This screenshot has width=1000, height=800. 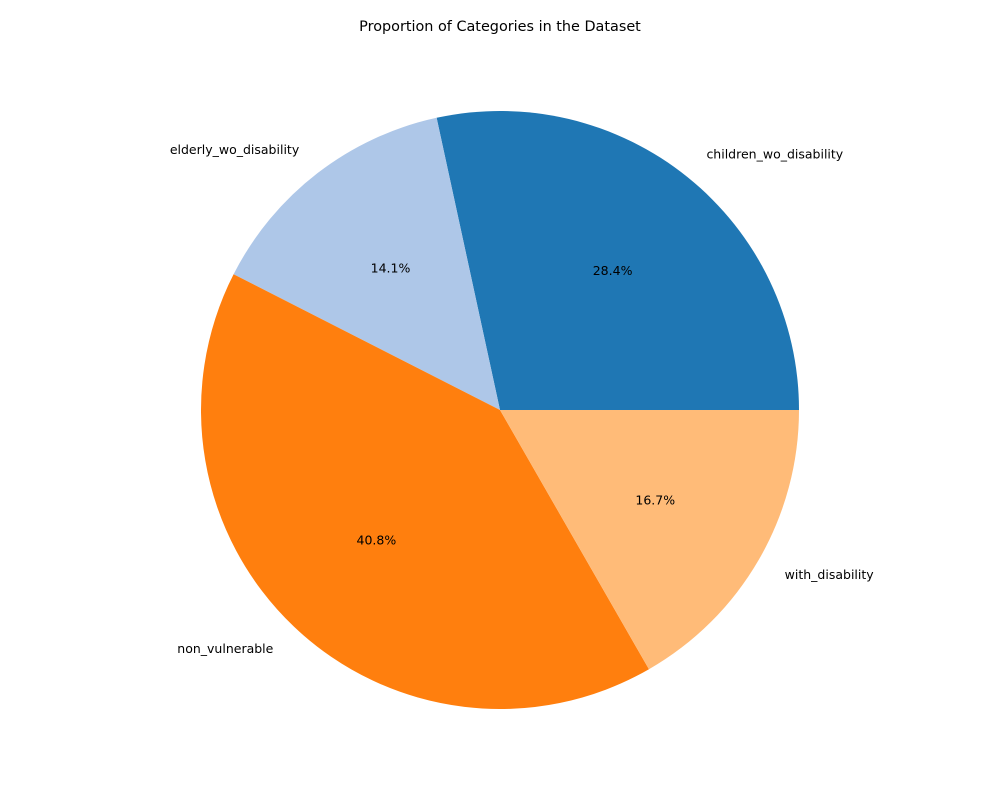 What do you see at coordinates (366, 264) in the screenshot?
I see `pie-slice-elderly-wo-disability` at bounding box center [366, 264].